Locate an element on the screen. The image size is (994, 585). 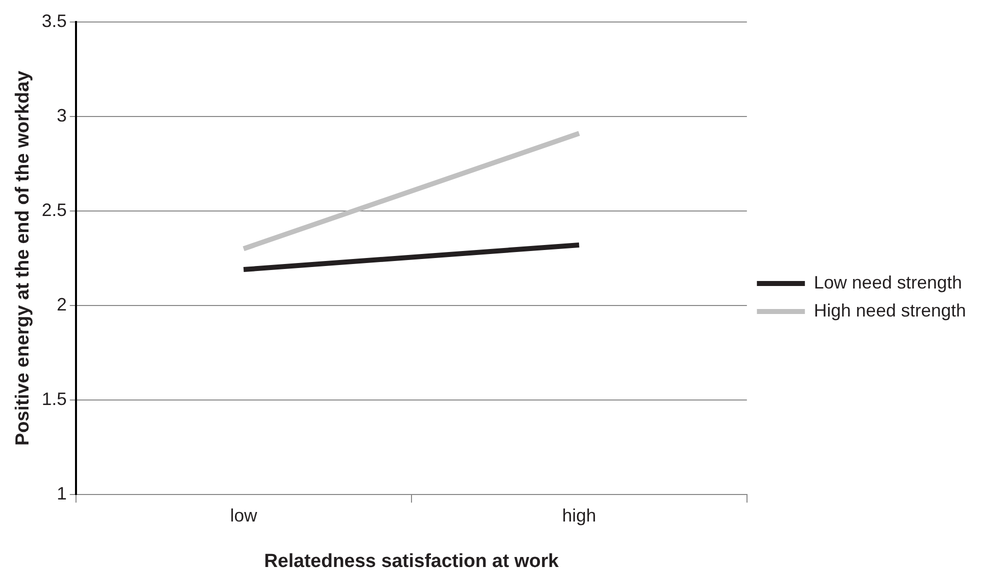
y-tick-label: 1.5 is located at coordinates (54, 399).